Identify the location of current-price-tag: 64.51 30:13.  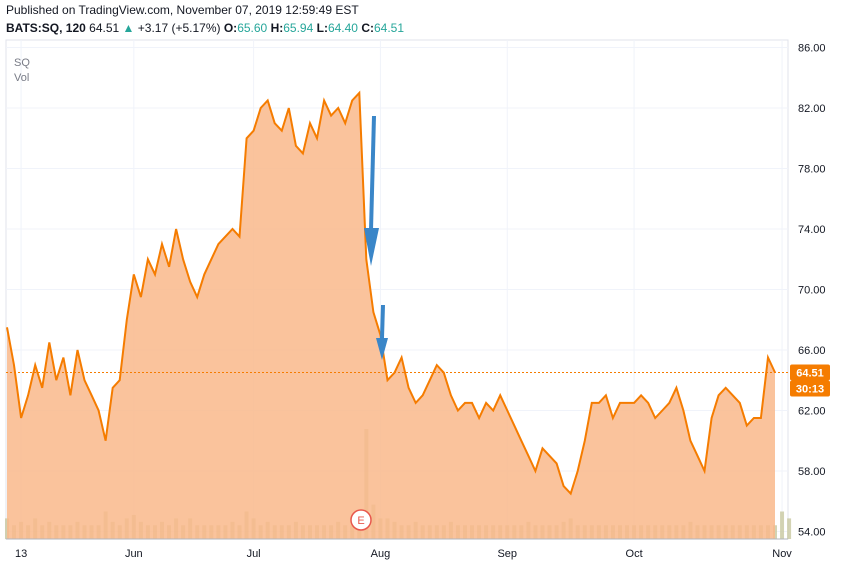
(810, 380).